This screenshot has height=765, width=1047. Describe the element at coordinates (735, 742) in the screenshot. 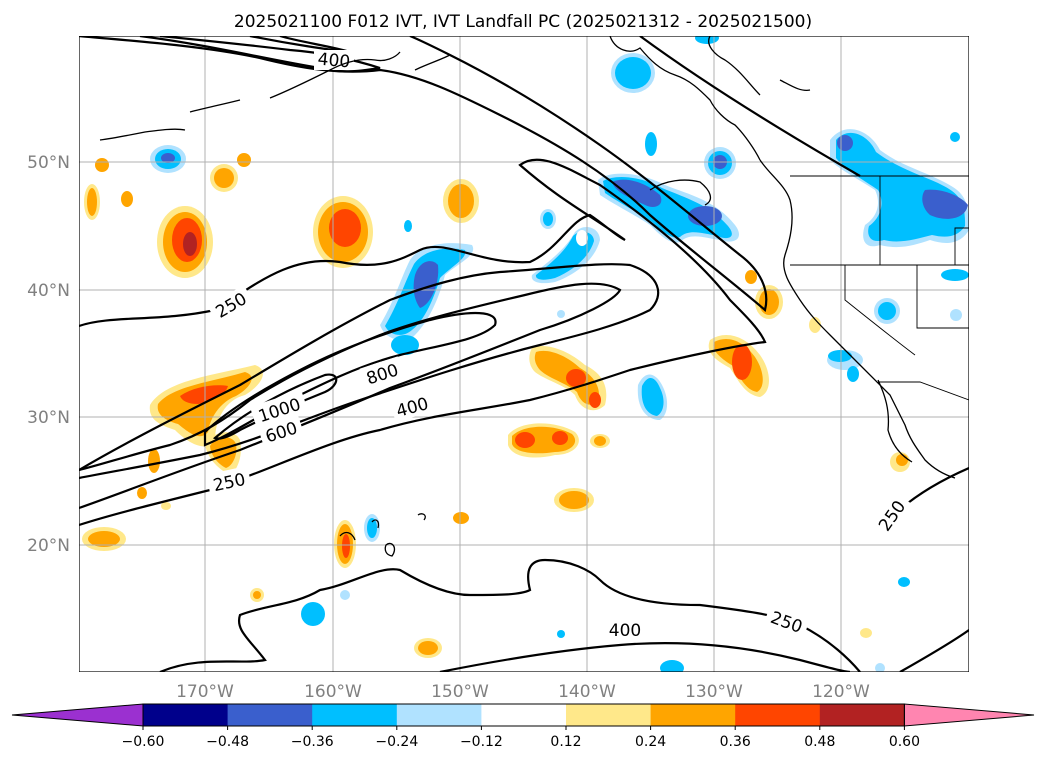

I see `colorbar-label: 0.36` at that location.